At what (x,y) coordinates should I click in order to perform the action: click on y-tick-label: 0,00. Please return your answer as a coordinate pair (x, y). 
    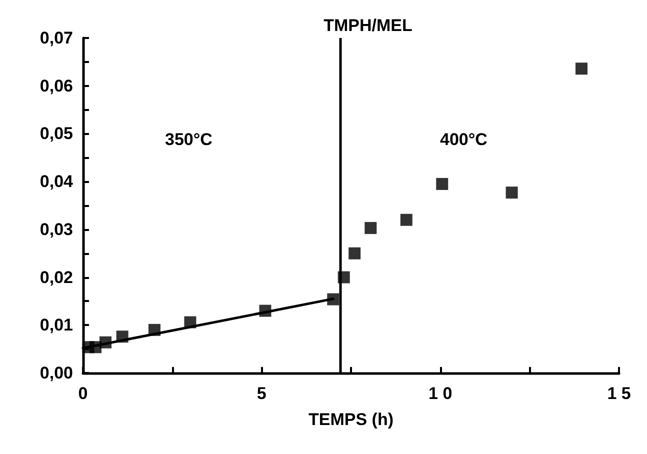
    Looking at the image, I should click on (56, 373).